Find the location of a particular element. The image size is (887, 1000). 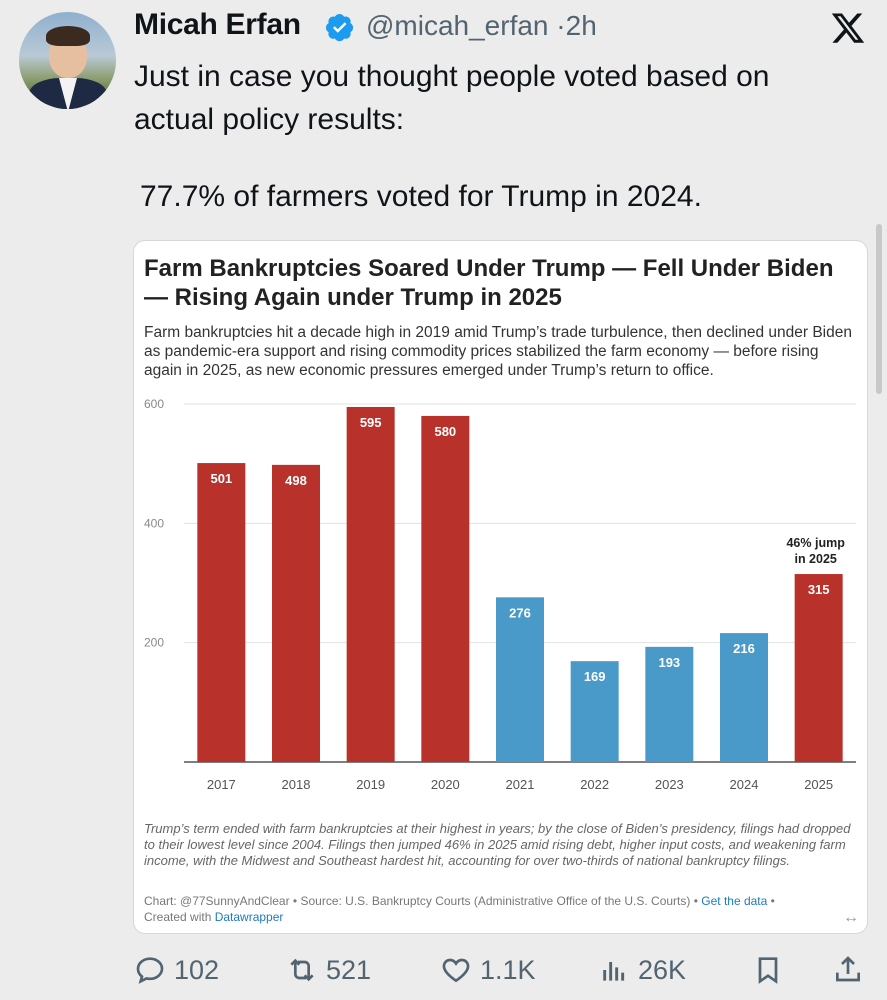

bar-value-label: 216 is located at coordinates (744, 648).